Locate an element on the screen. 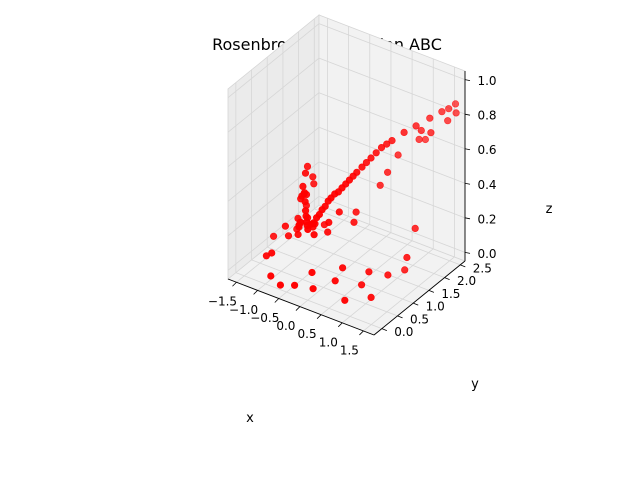 The width and height of the screenshot is (640, 480). y-tick-label: 1.5 is located at coordinates (450, 294).